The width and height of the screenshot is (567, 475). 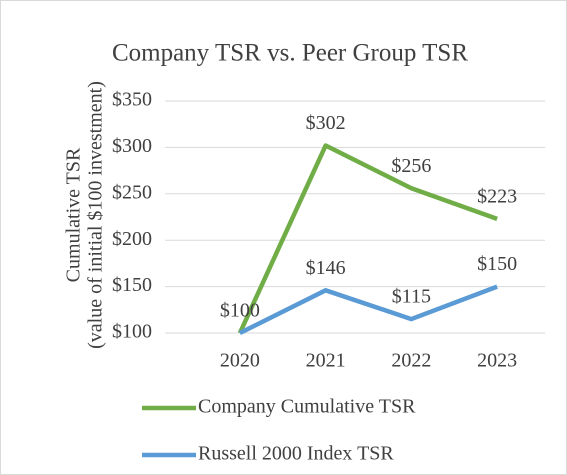 I want to click on data-label: $100, so click(x=240, y=311).